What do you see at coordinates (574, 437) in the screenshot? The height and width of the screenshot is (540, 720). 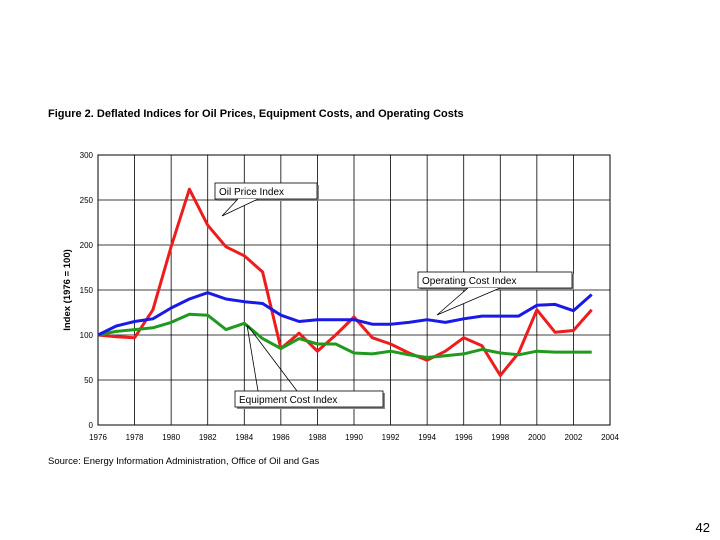 I see `x-tick-label-2002: 2002` at bounding box center [574, 437].